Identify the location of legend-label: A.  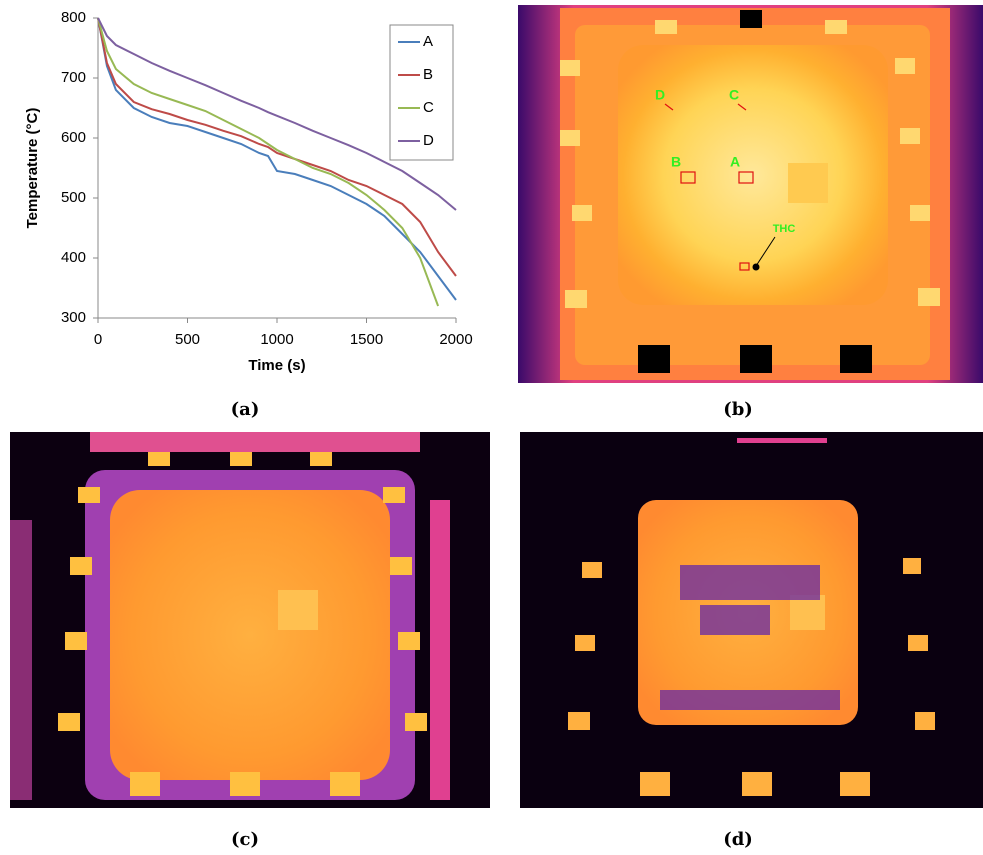
(428, 41).